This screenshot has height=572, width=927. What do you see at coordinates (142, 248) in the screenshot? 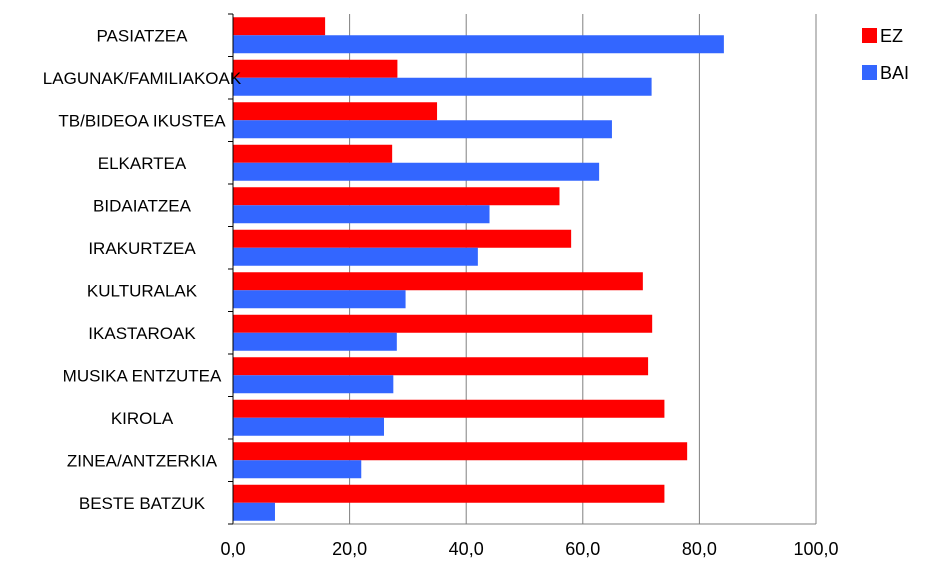
I see `category-label: IRAKURTZEA` at bounding box center [142, 248].